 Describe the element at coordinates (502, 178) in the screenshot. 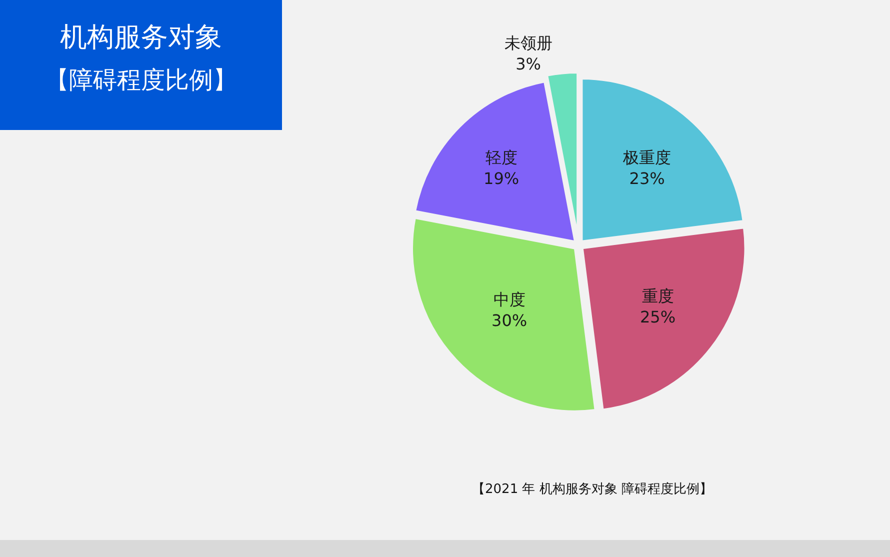

I see `data-label: 19%` at that location.